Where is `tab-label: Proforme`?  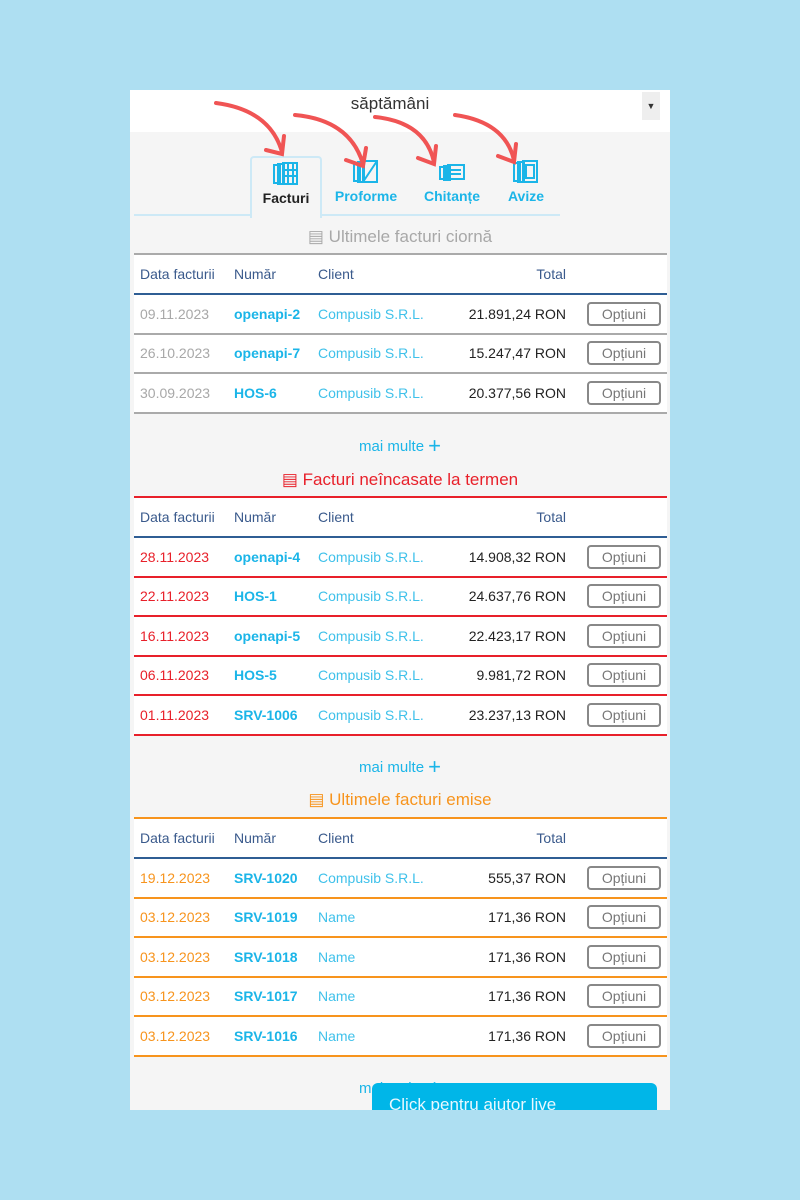
tab-label: Proforme is located at coordinates (366, 196).